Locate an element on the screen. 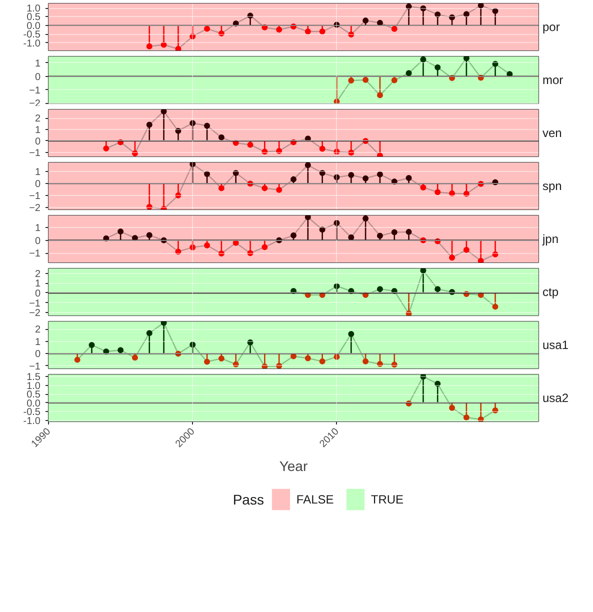 This screenshot has width=593, height=612. y-tick-label: 1.0 is located at coordinates (33, 386).